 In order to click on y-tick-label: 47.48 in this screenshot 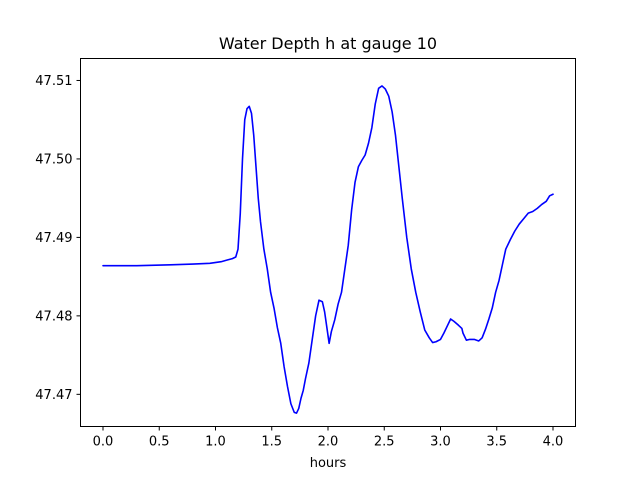, I will do `click(53, 316)`.